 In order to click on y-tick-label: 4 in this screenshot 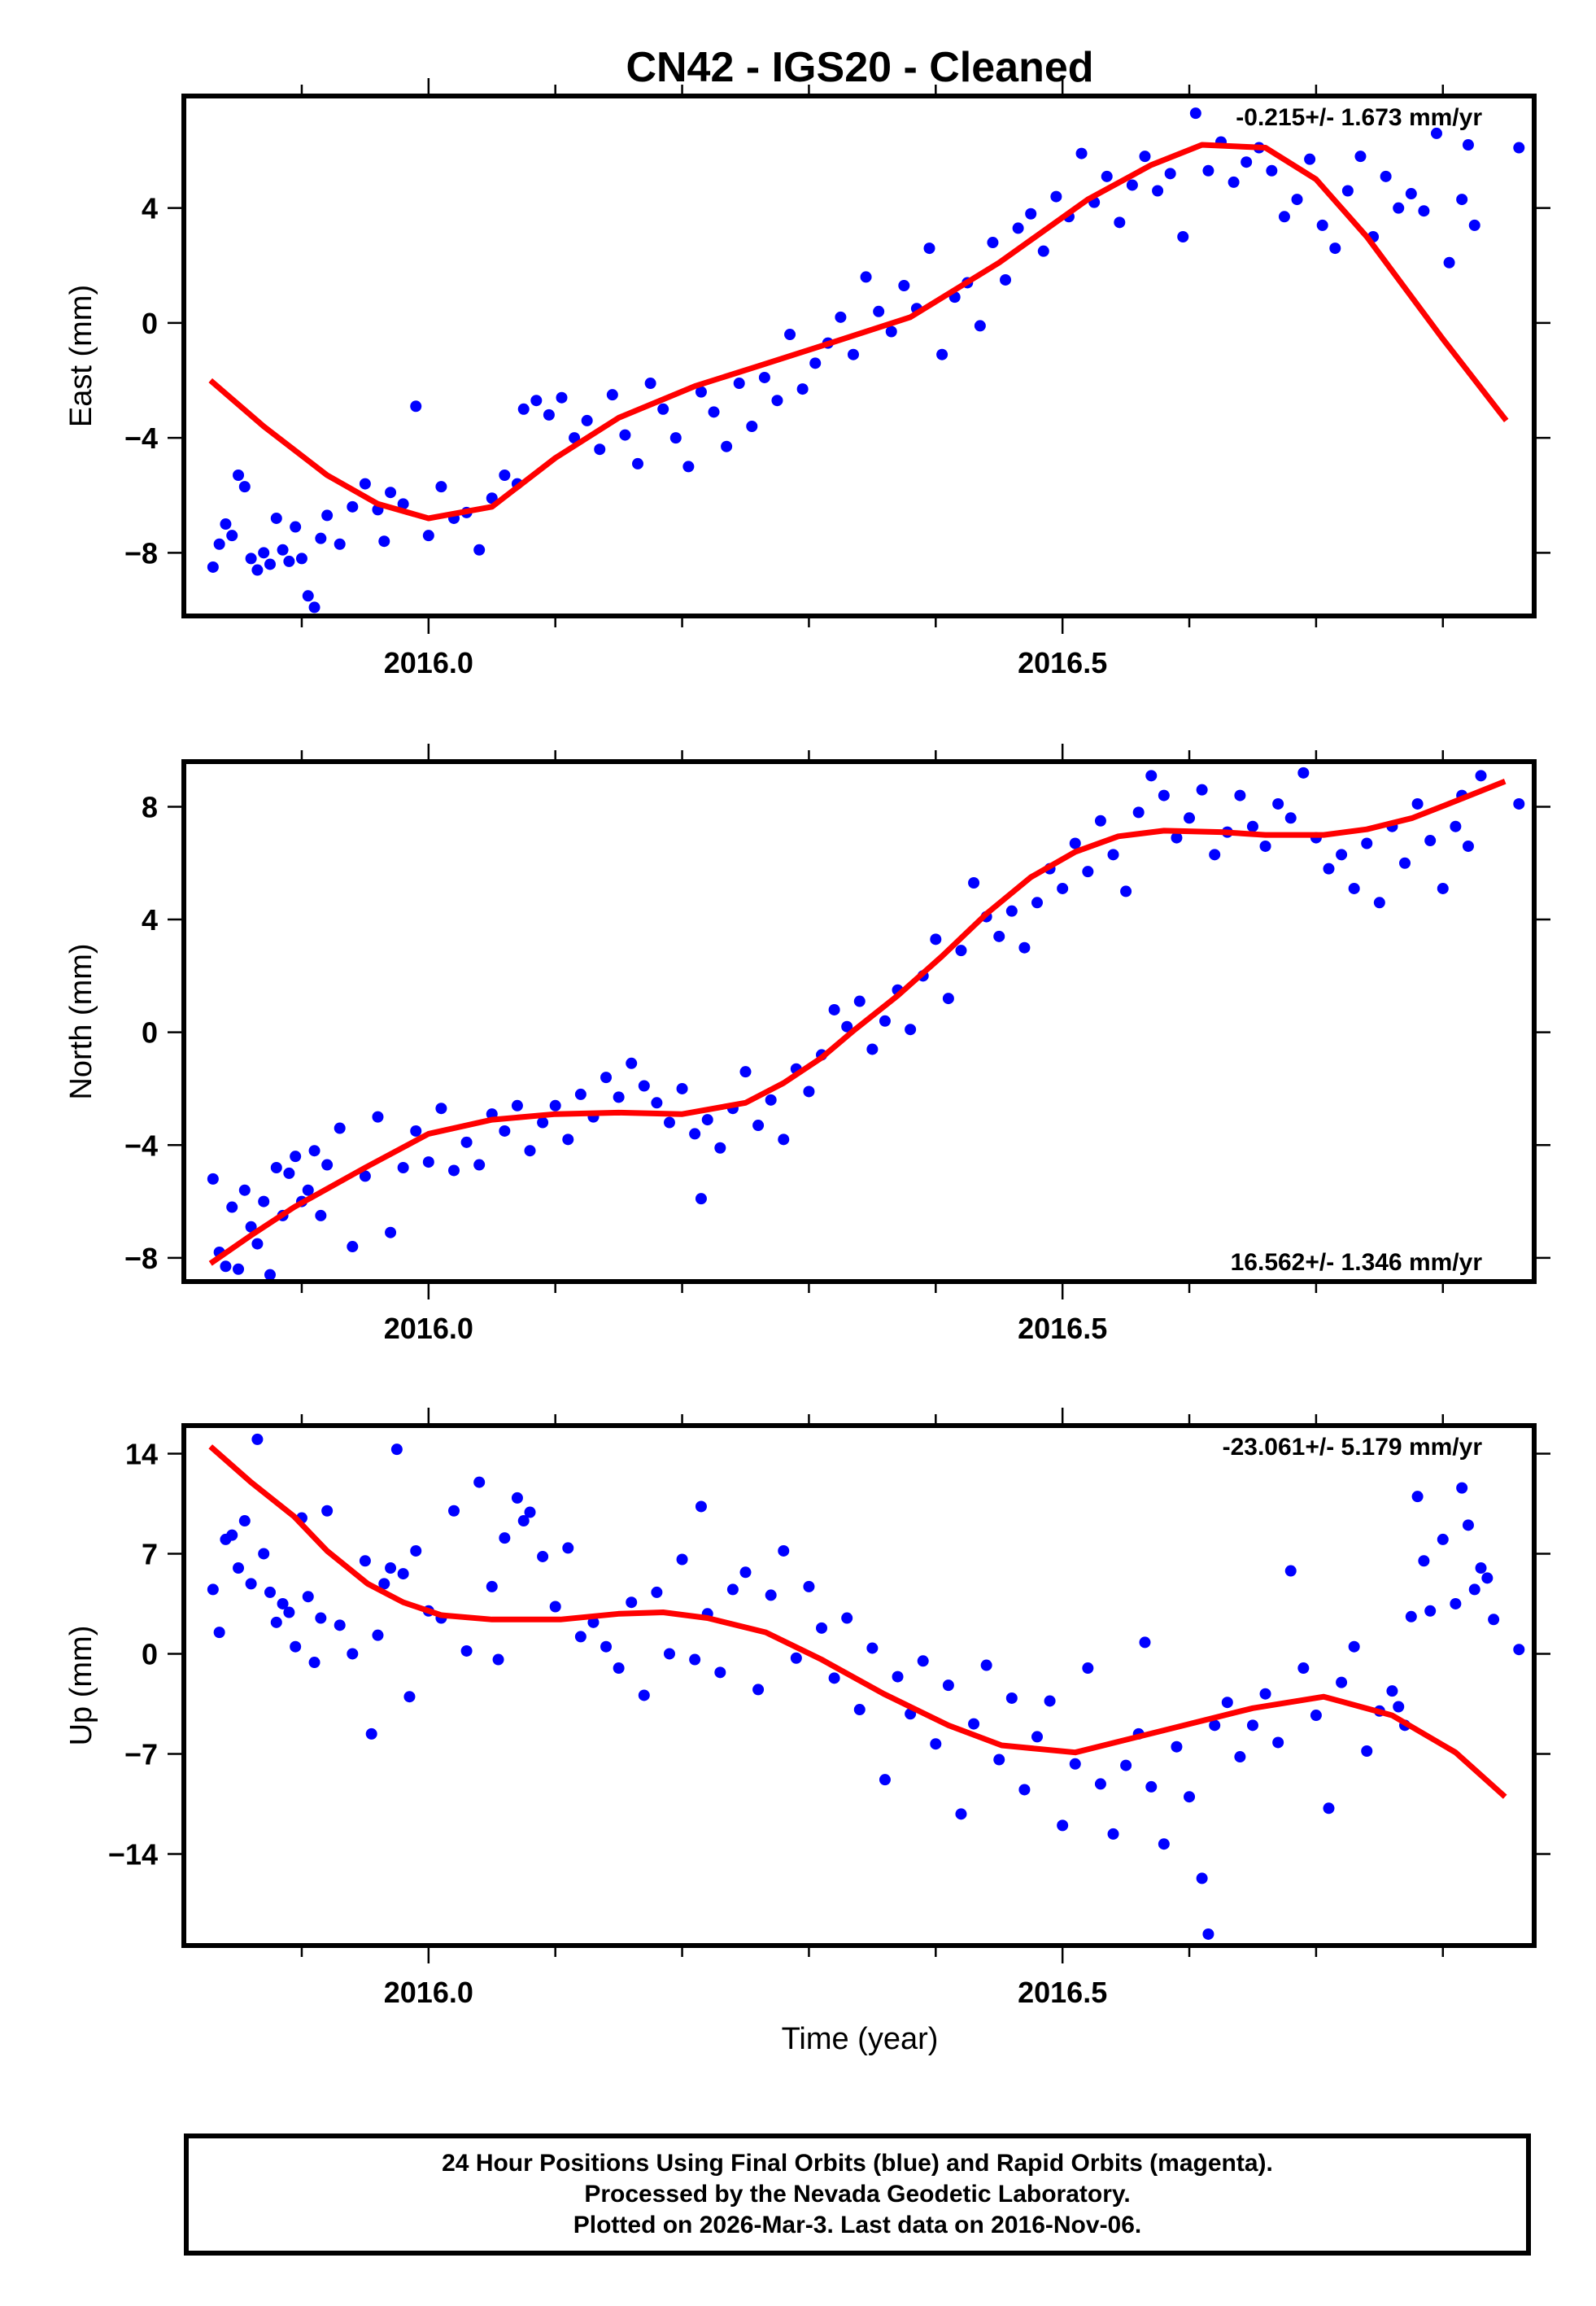, I will do `click(150, 920)`.